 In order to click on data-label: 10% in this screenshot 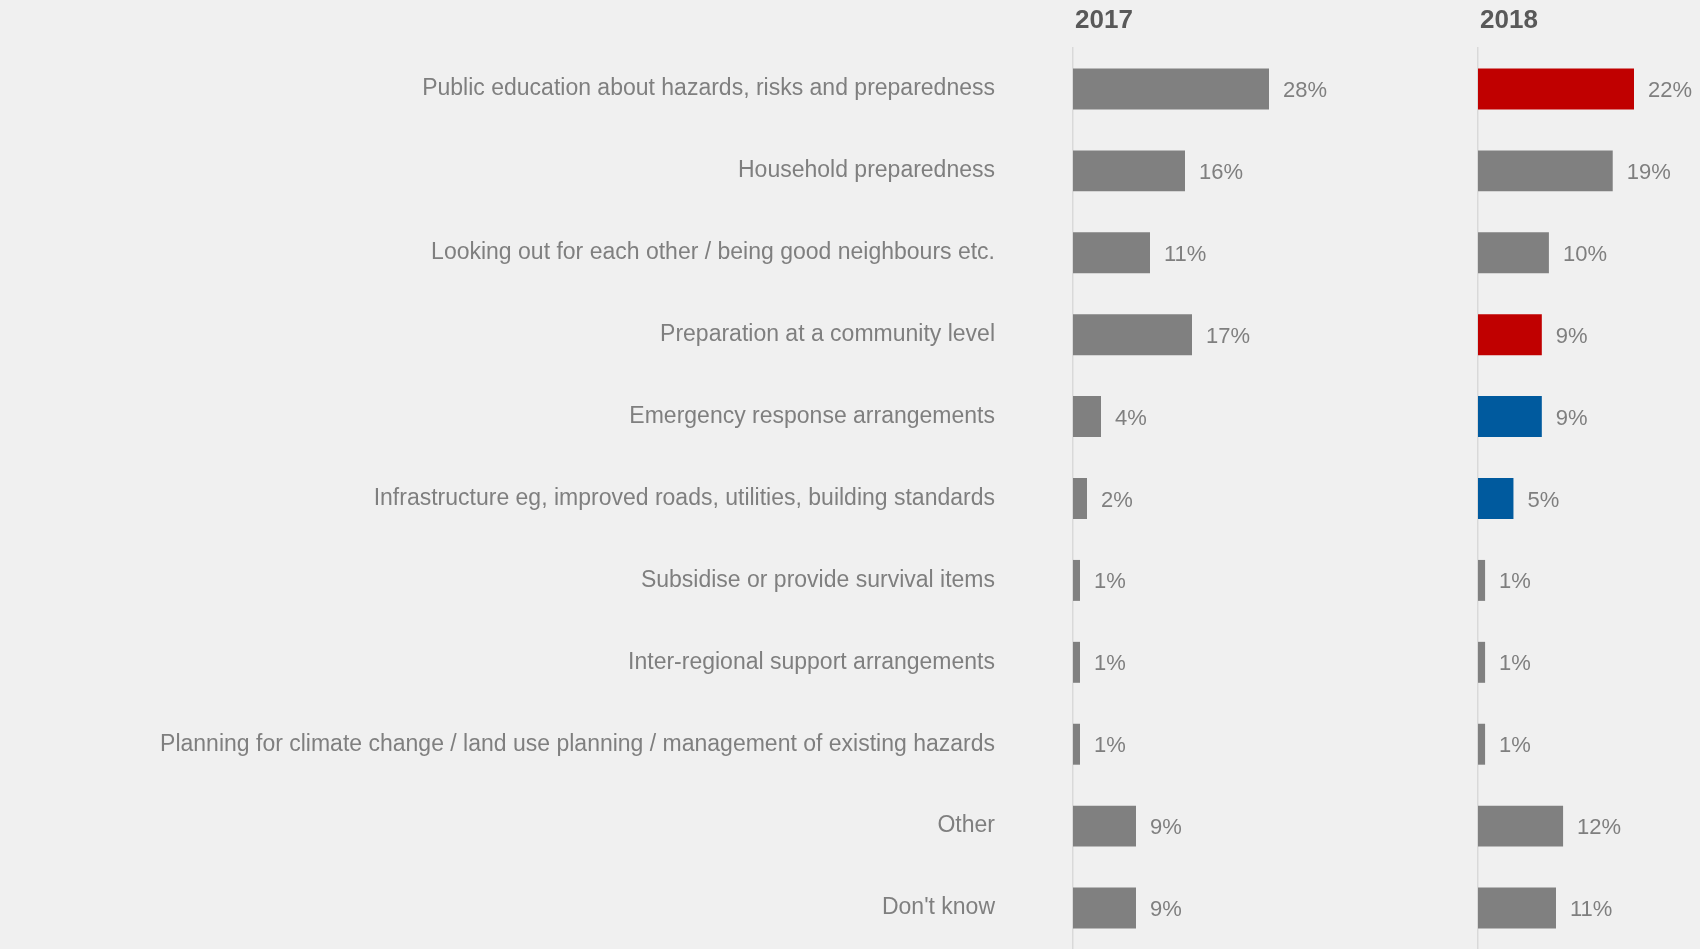, I will do `click(1584, 253)`.